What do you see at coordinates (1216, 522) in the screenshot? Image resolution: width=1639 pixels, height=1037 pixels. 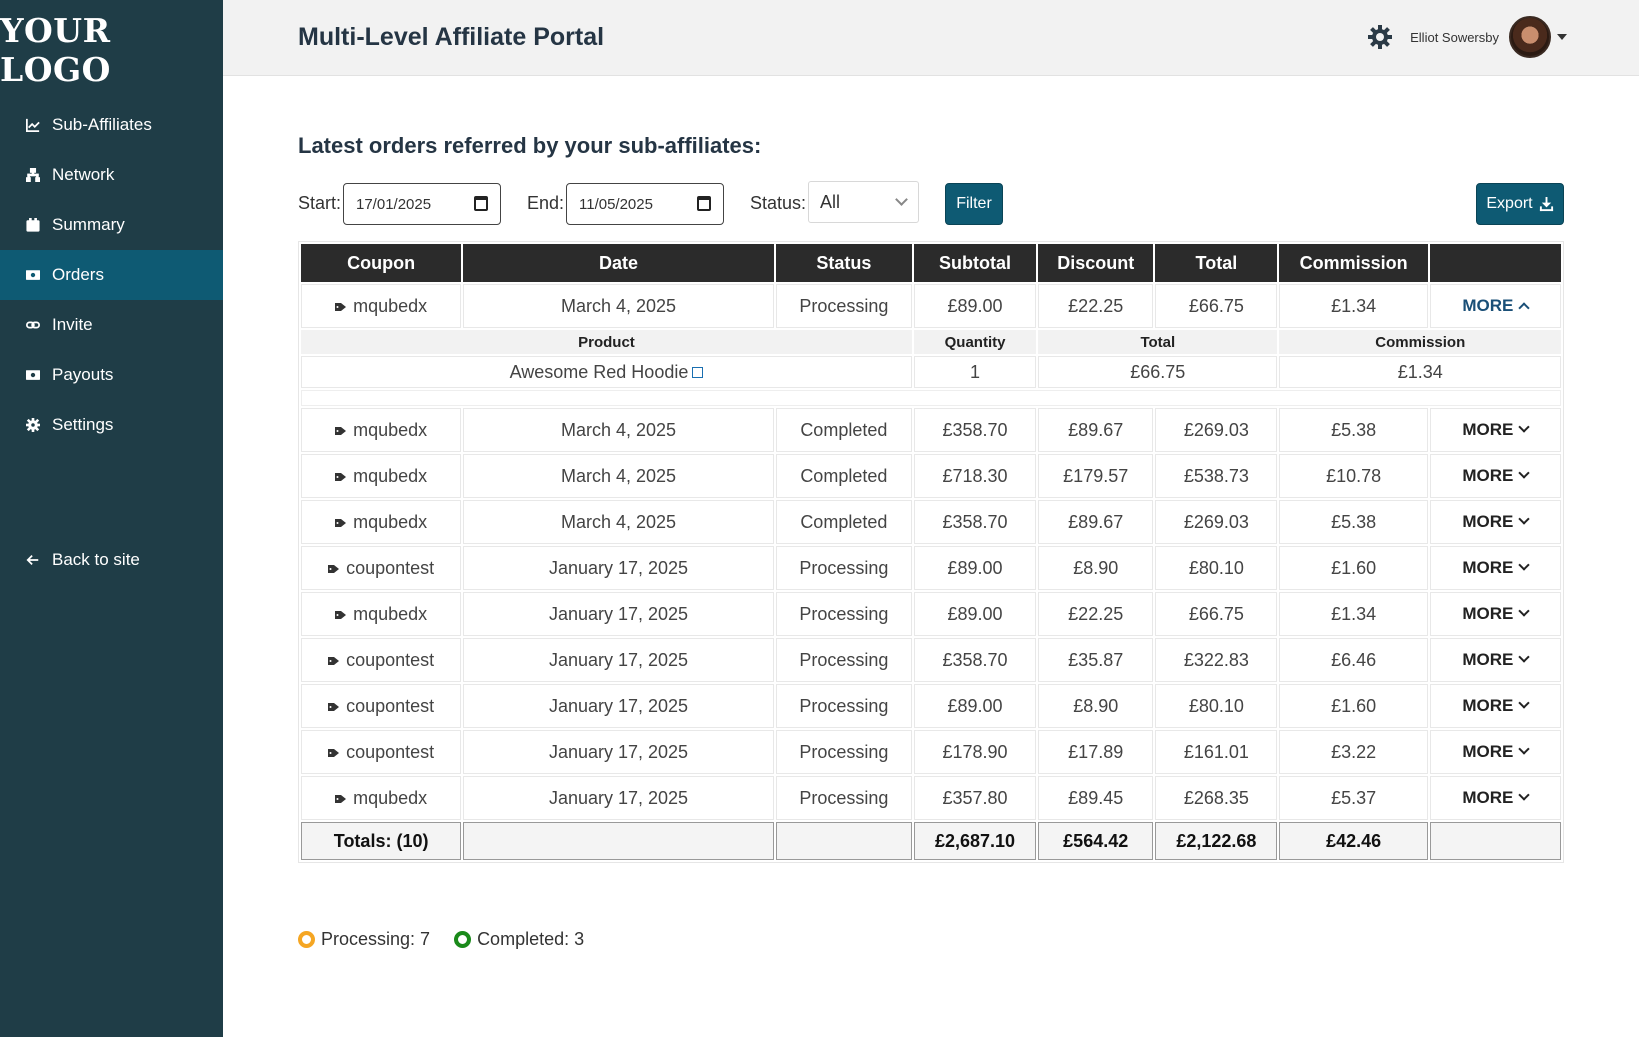 I see `total-cell: £269.03` at bounding box center [1216, 522].